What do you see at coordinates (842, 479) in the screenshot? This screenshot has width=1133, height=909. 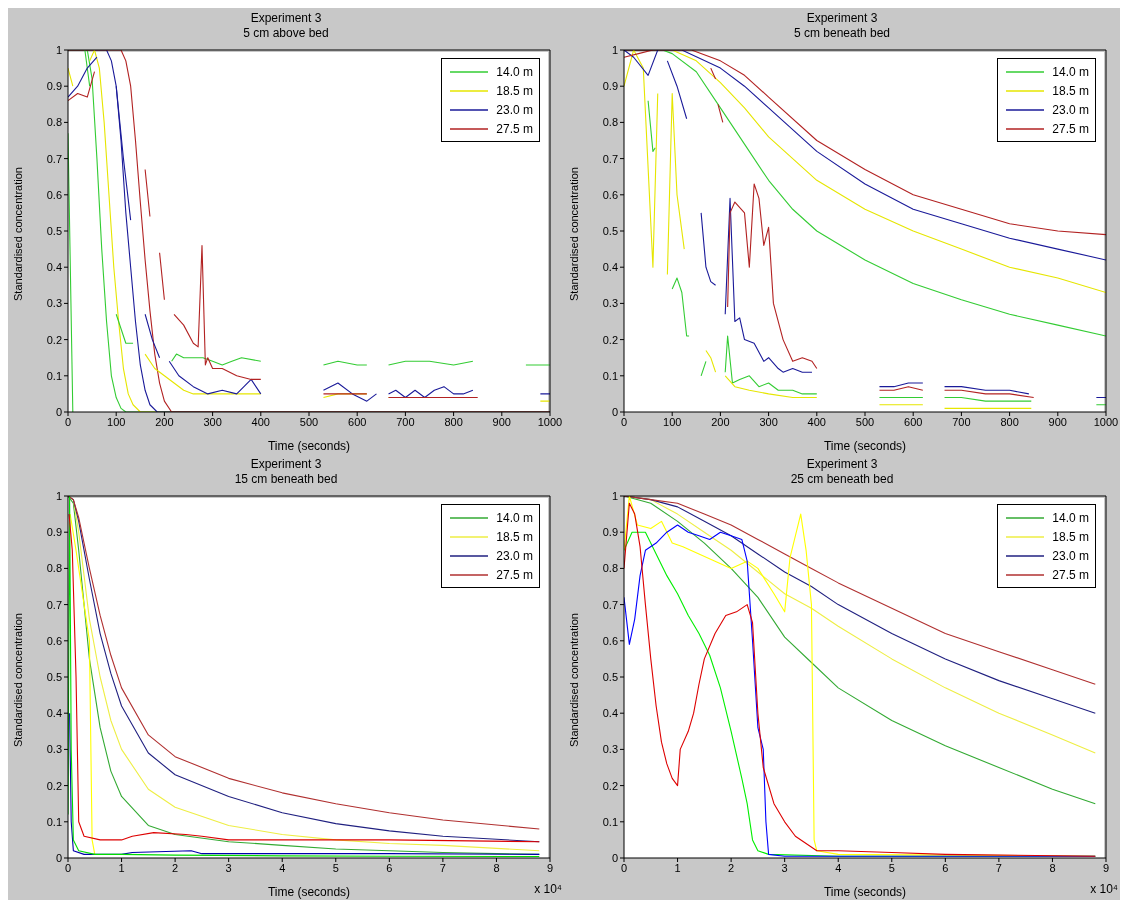 I see `chart-subtitle: 25 cm beneath bed` at bounding box center [842, 479].